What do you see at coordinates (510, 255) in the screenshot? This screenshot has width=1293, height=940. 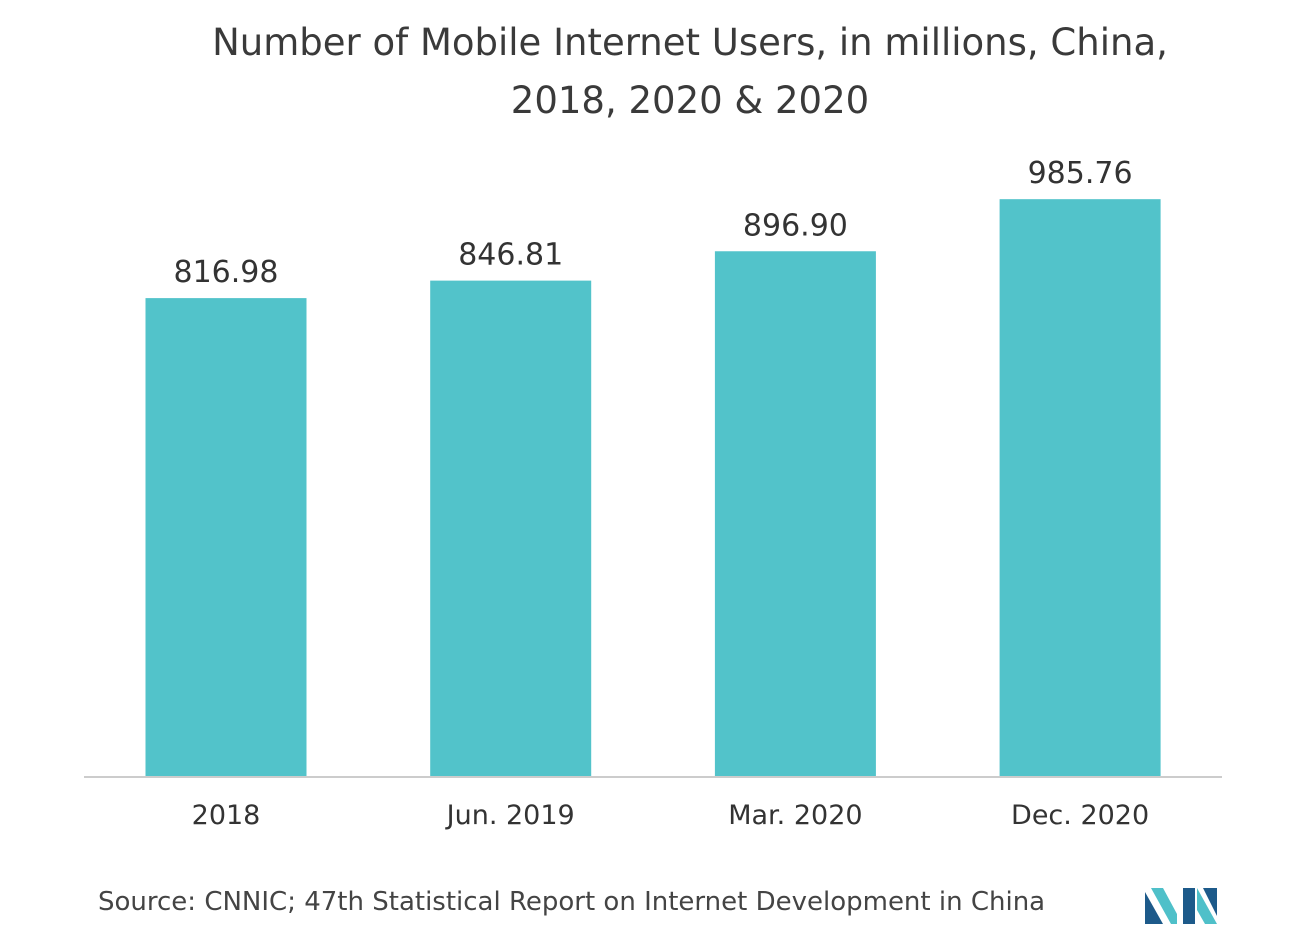 I see `bar-value-label-2: 846.81` at bounding box center [510, 255].